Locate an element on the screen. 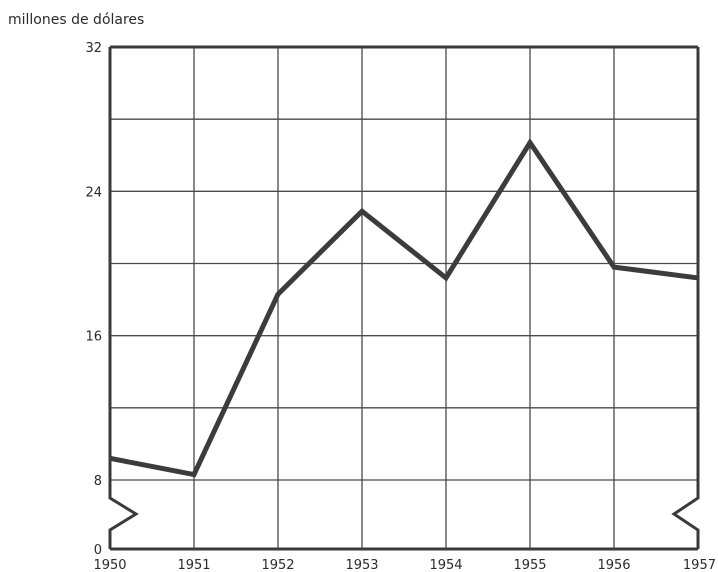 This screenshot has width=718, height=572. x-tick-label: 1950 is located at coordinates (109, 565).